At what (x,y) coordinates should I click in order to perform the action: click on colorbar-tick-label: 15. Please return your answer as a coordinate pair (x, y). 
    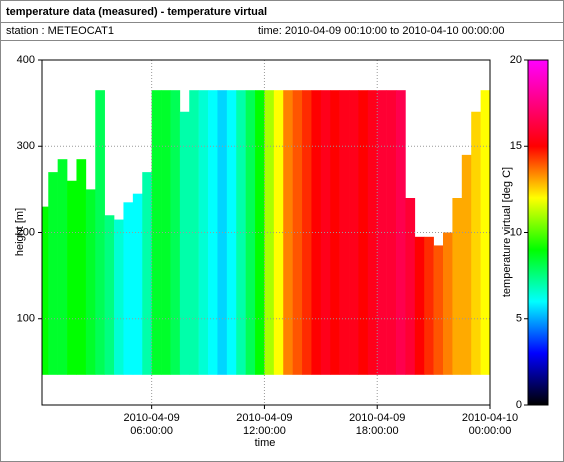
    Looking at the image, I should click on (516, 146).